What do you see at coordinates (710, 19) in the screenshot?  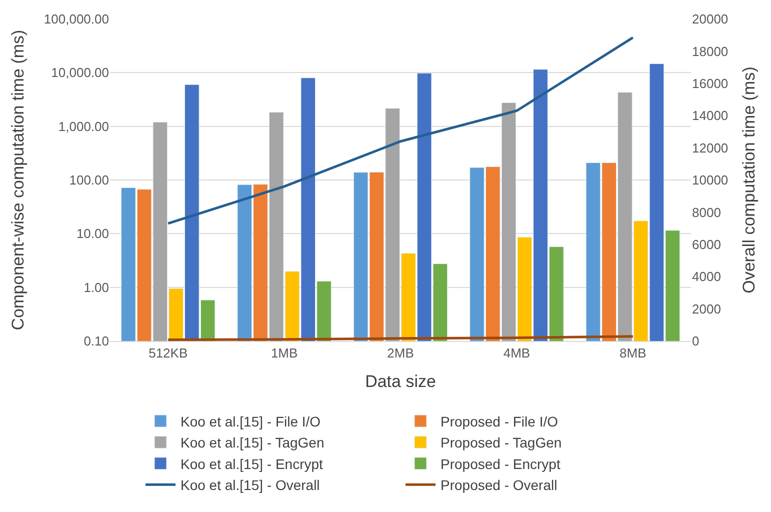 I see `y2-tick-label: 20000` at bounding box center [710, 19].